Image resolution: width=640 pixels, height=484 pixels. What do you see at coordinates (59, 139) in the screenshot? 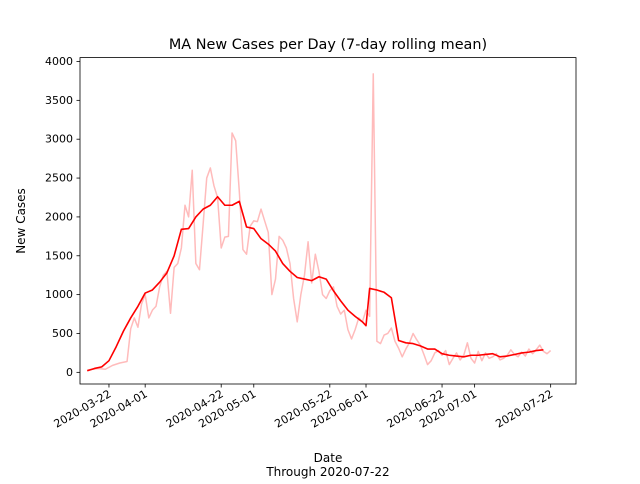
I see `y-tick-label: 3000` at bounding box center [59, 139].